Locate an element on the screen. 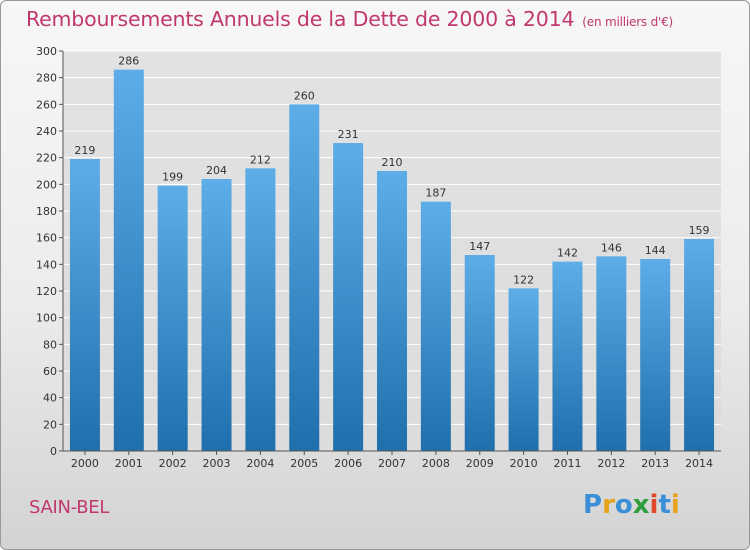 The height and width of the screenshot is (550, 750). x-tick-label: 2014 is located at coordinates (699, 463).